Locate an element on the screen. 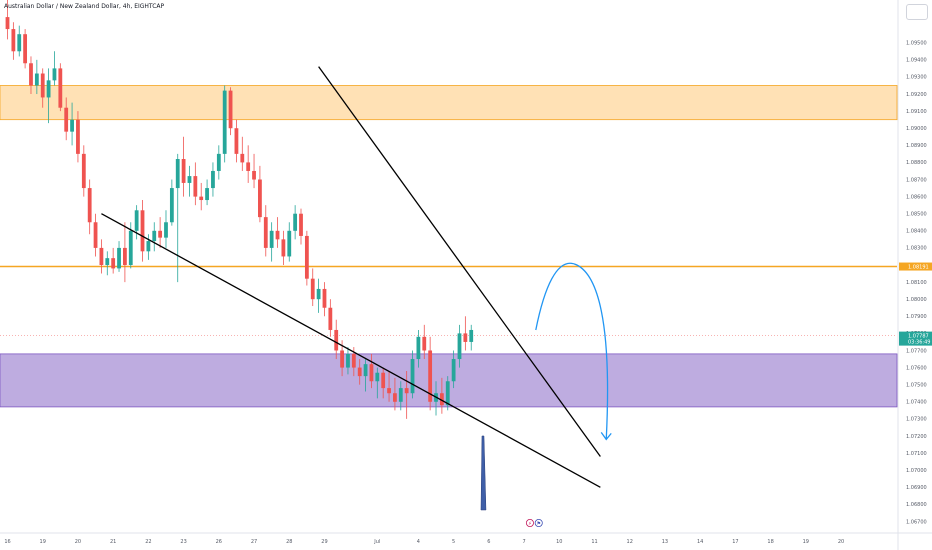  flag-icon is located at coordinates (538, 523).